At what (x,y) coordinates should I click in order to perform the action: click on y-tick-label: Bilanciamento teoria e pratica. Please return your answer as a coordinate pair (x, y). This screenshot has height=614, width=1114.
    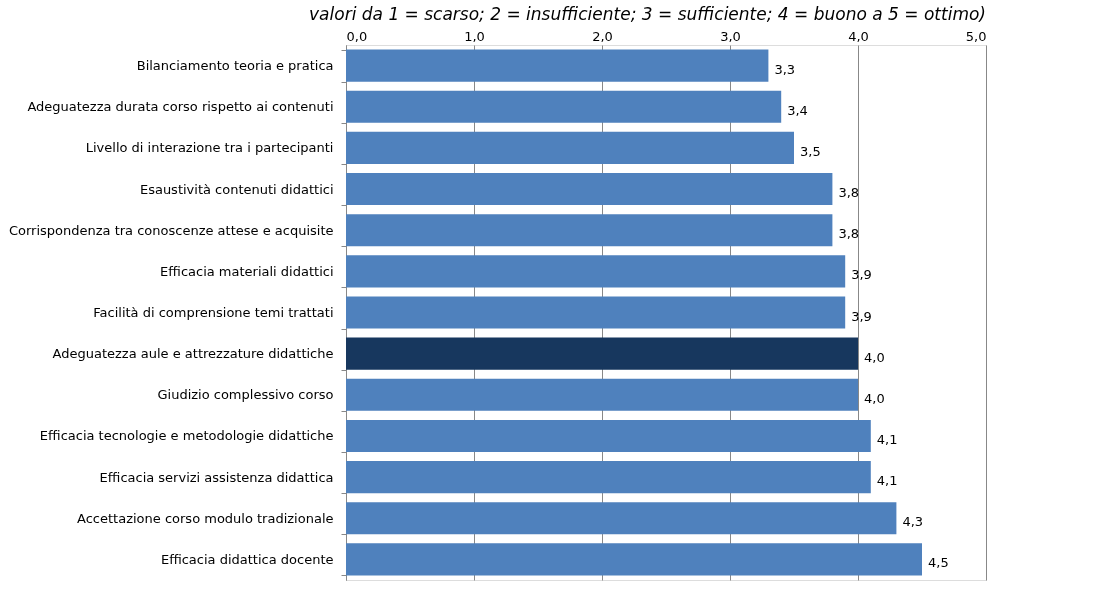
    Looking at the image, I should click on (235, 66).